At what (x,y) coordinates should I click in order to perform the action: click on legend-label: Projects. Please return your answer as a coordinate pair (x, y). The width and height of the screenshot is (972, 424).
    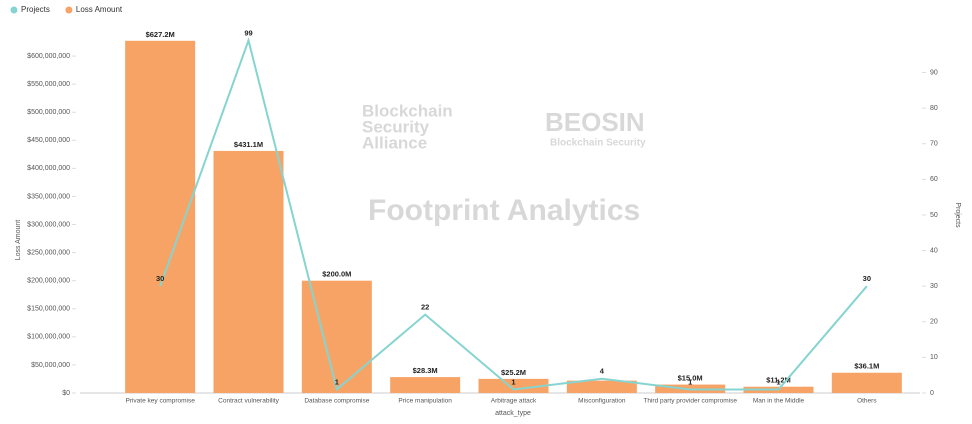
    Looking at the image, I should click on (35, 9).